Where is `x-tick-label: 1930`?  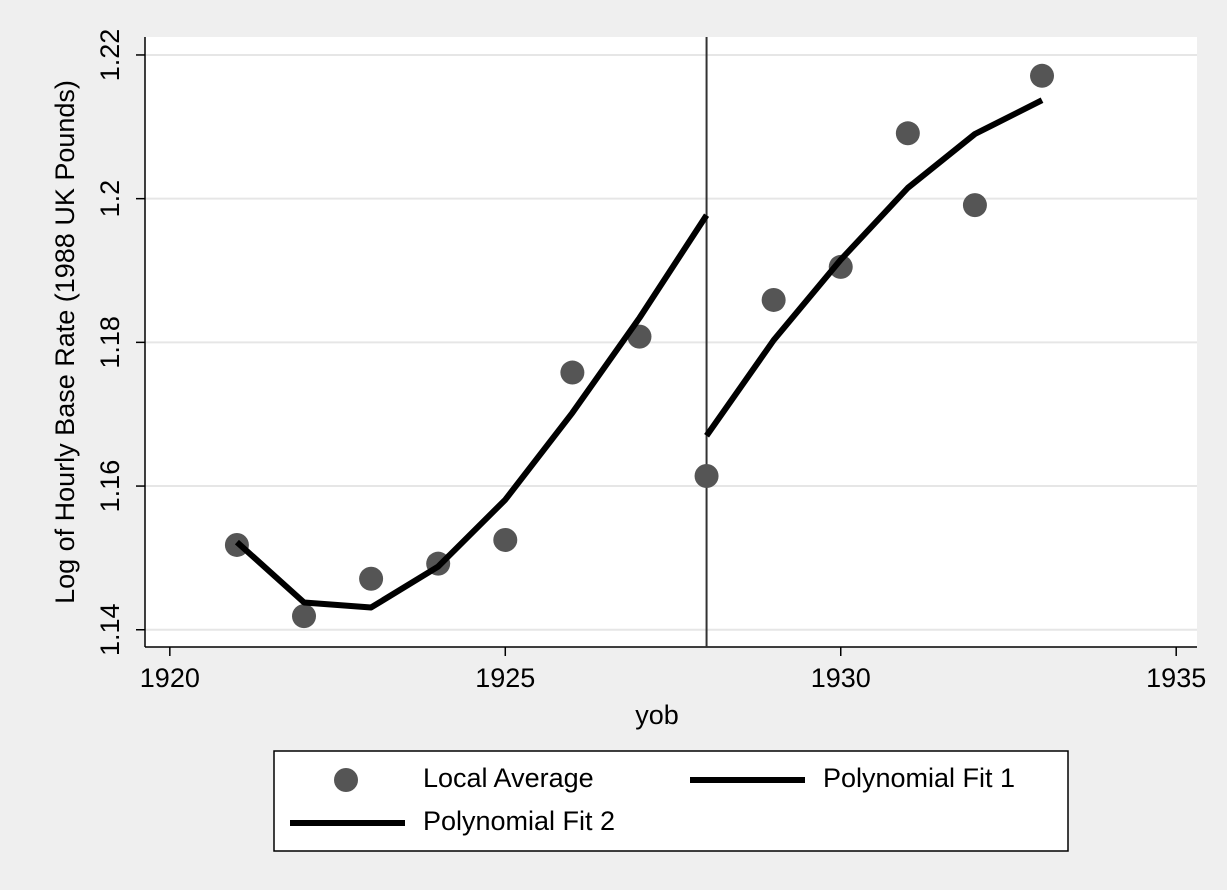 x-tick-label: 1930 is located at coordinates (841, 678).